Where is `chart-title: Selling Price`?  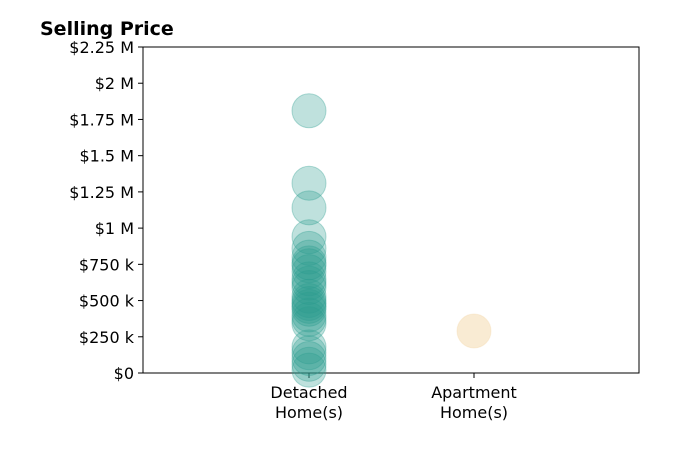 chart-title: Selling Price is located at coordinates (107, 29).